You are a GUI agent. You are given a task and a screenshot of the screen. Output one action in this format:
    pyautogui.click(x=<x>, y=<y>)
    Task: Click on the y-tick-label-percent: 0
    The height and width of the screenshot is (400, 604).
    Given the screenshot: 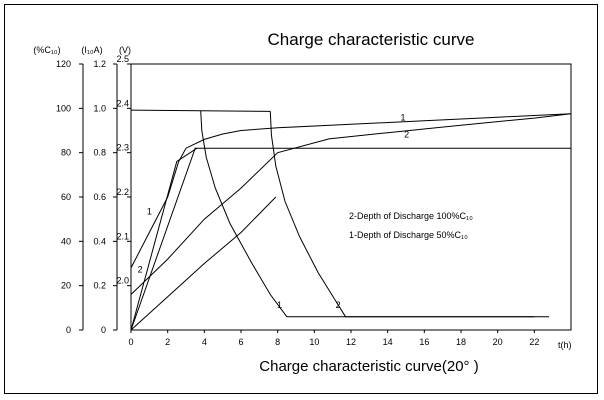 What is the action you would take?
    pyautogui.click(x=68, y=330)
    